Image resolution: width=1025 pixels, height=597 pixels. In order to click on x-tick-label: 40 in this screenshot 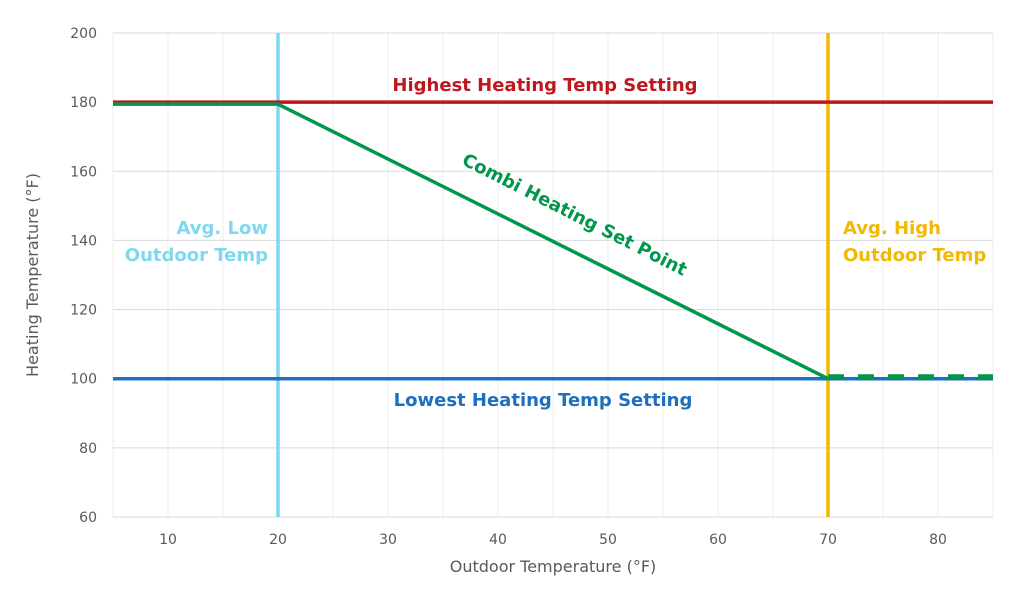, I will do `click(498, 540)`.